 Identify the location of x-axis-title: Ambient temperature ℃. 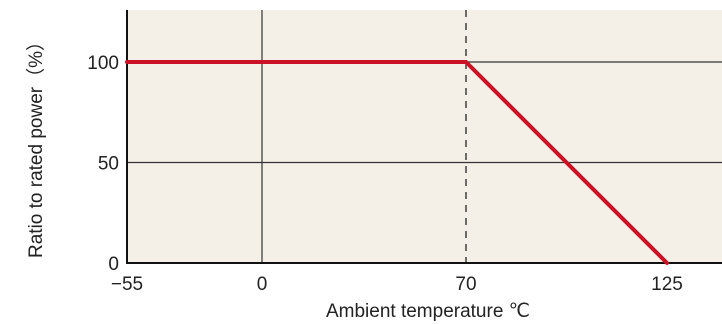
(428, 311).